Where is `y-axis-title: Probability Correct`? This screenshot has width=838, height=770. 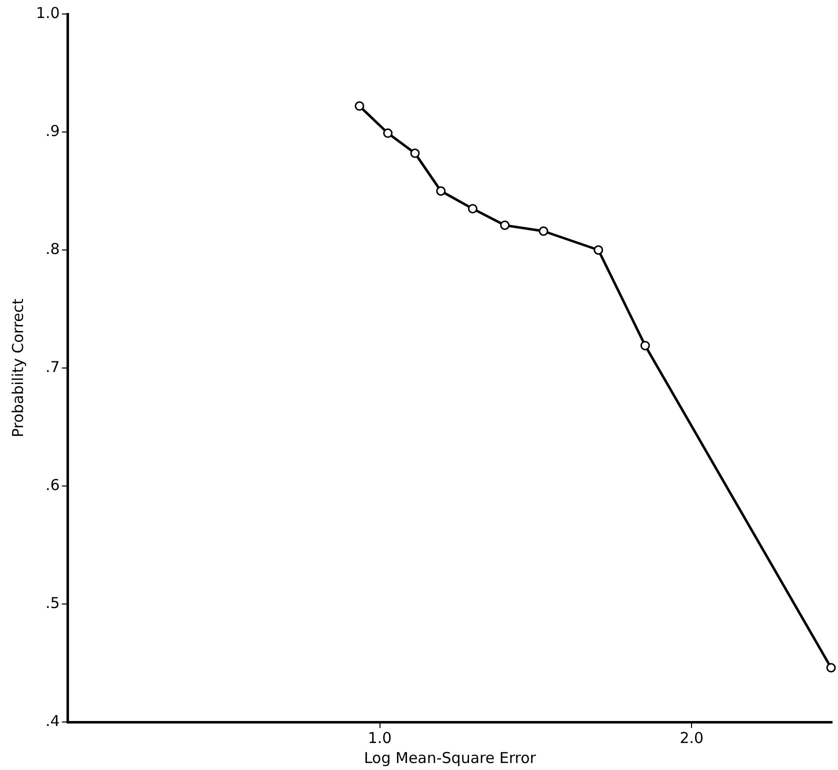 y-axis-title: Probability Correct is located at coordinates (17, 368).